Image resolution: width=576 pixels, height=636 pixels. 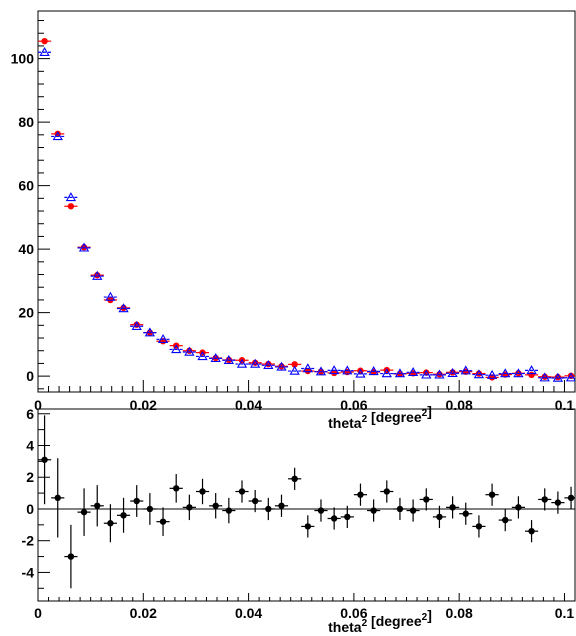 What do you see at coordinates (394, 417) in the screenshot?
I see `x-axis-title-text: [degree` at bounding box center [394, 417].